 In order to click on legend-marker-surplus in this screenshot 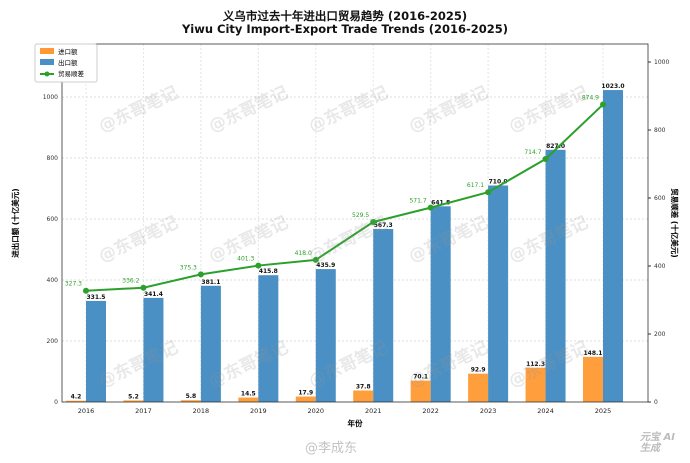, I will do `click(47, 74)`.